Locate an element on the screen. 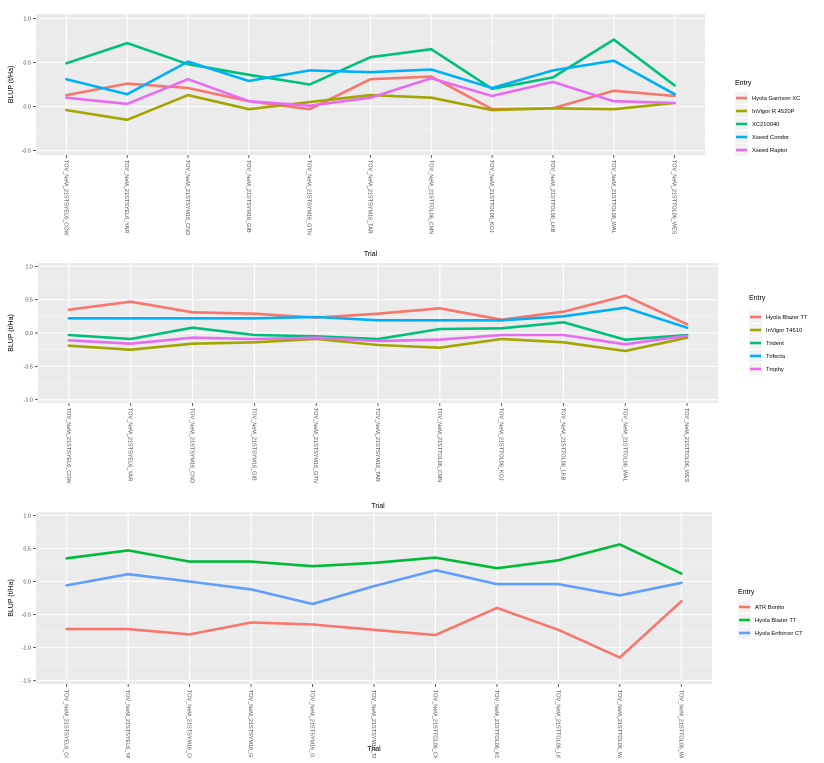 The height and width of the screenshot is (763, 824). legend-entry: Xseed Raptor is located at coordinates (770, 151).